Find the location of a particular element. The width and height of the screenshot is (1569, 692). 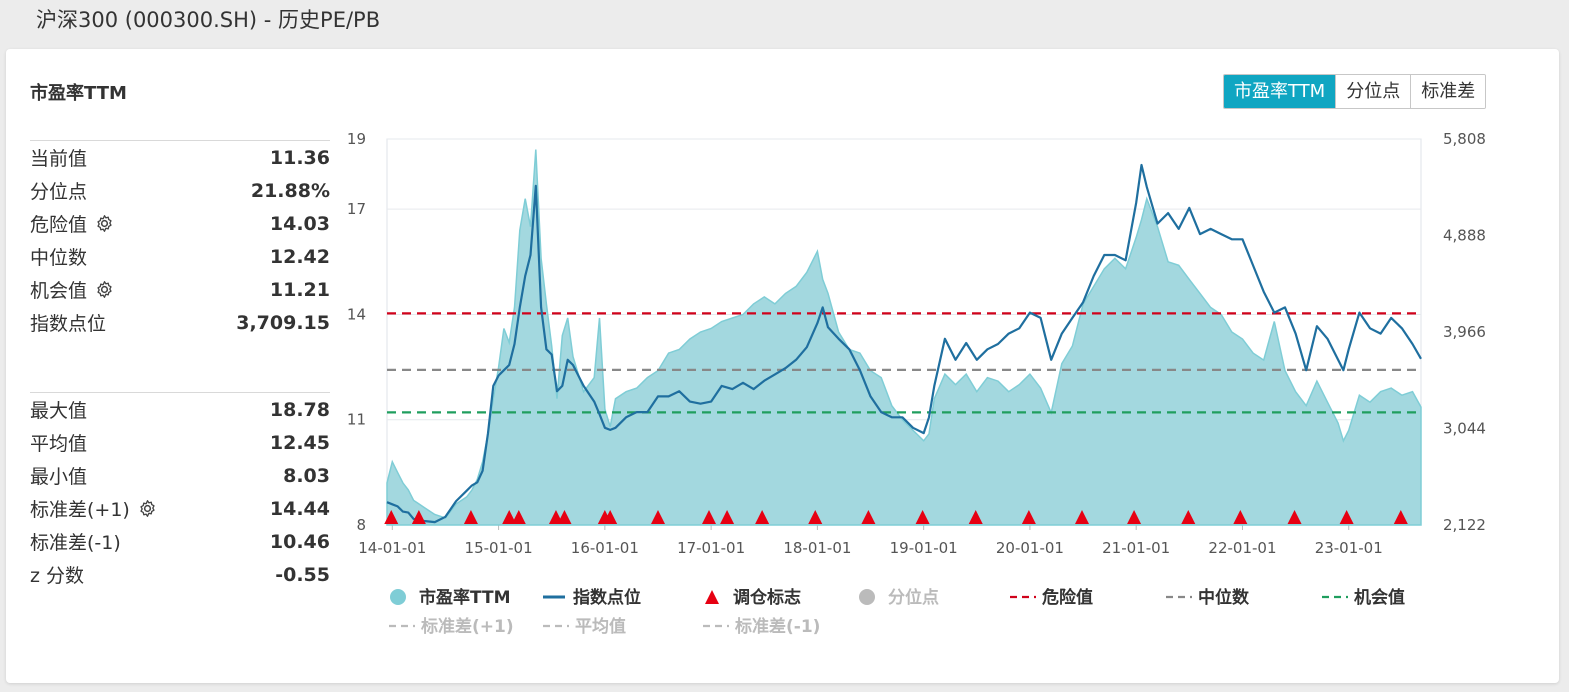

y-right-tick-label: 4,888 is located at coordinates (1464, 235).